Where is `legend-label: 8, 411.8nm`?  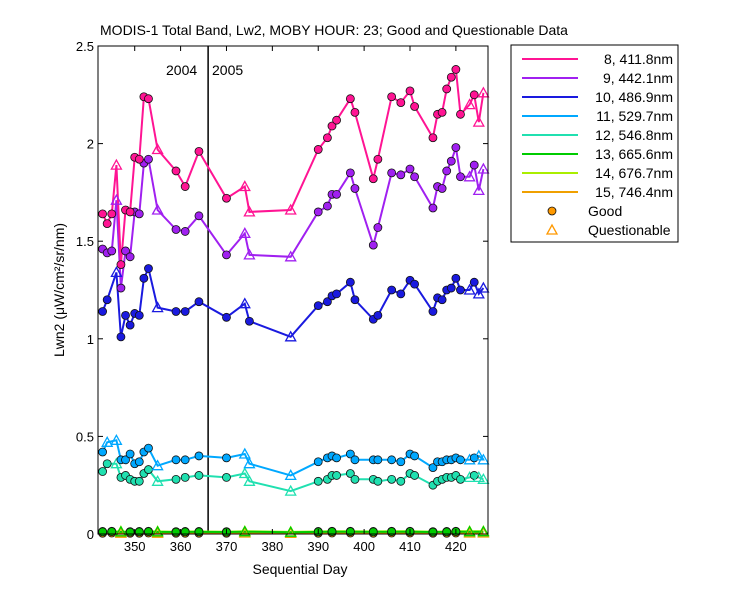 legend-label: 8, 411.8nm is located at coordinates (638, 59).